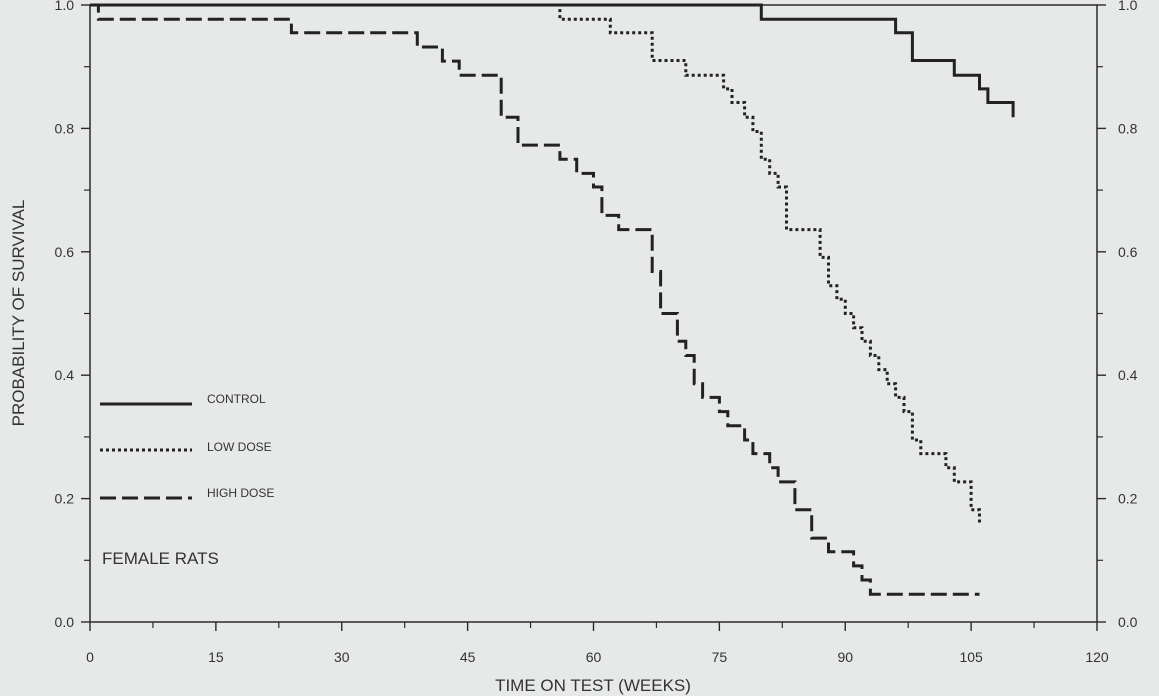  Describe the element at coordinates (1128, 252) in the screenshot. I see `y-tick-label-right: 0.6` at that location.